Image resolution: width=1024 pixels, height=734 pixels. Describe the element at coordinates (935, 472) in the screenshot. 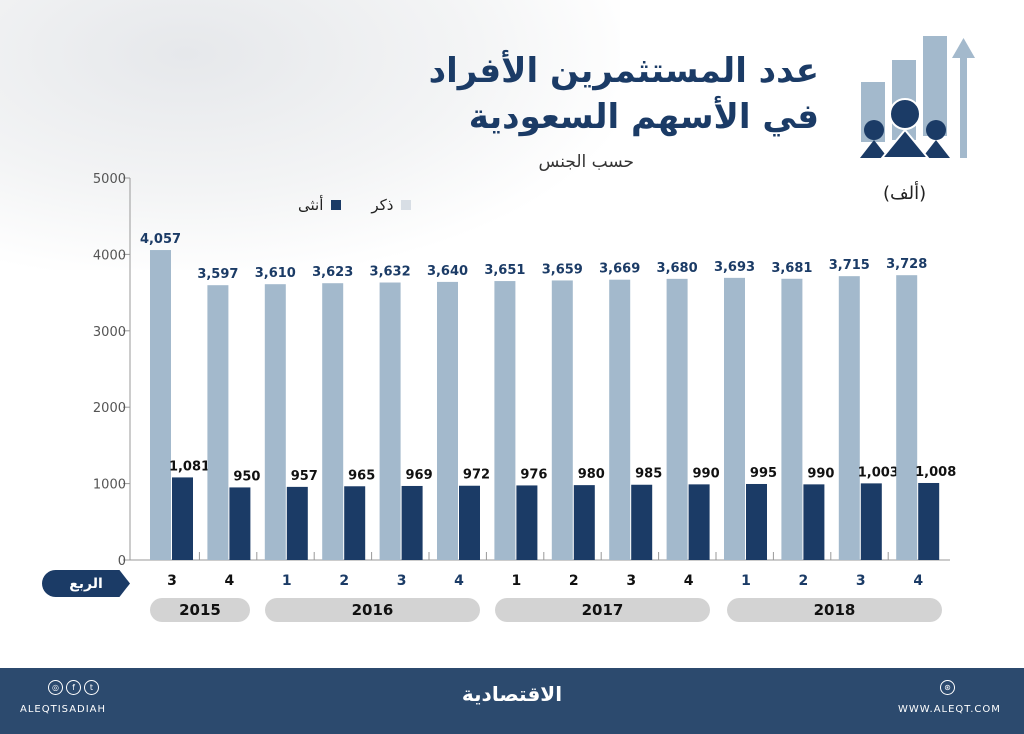

I see `data-label-female: 1,008` at that location.